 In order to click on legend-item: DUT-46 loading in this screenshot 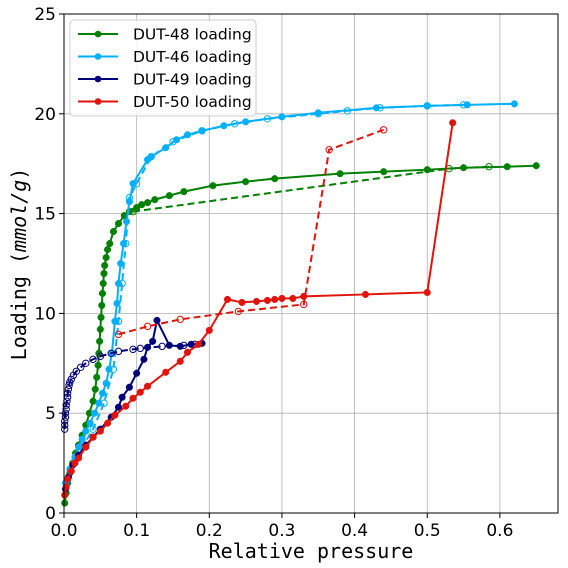, I will do `click(165, 57)`.